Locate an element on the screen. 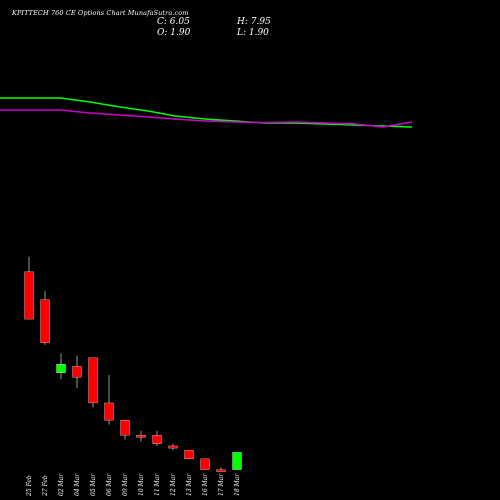 Image resolution: width=500 pixels, height=500 pixels. close-value: C: 6.05 is located at coordinates (173, 22).